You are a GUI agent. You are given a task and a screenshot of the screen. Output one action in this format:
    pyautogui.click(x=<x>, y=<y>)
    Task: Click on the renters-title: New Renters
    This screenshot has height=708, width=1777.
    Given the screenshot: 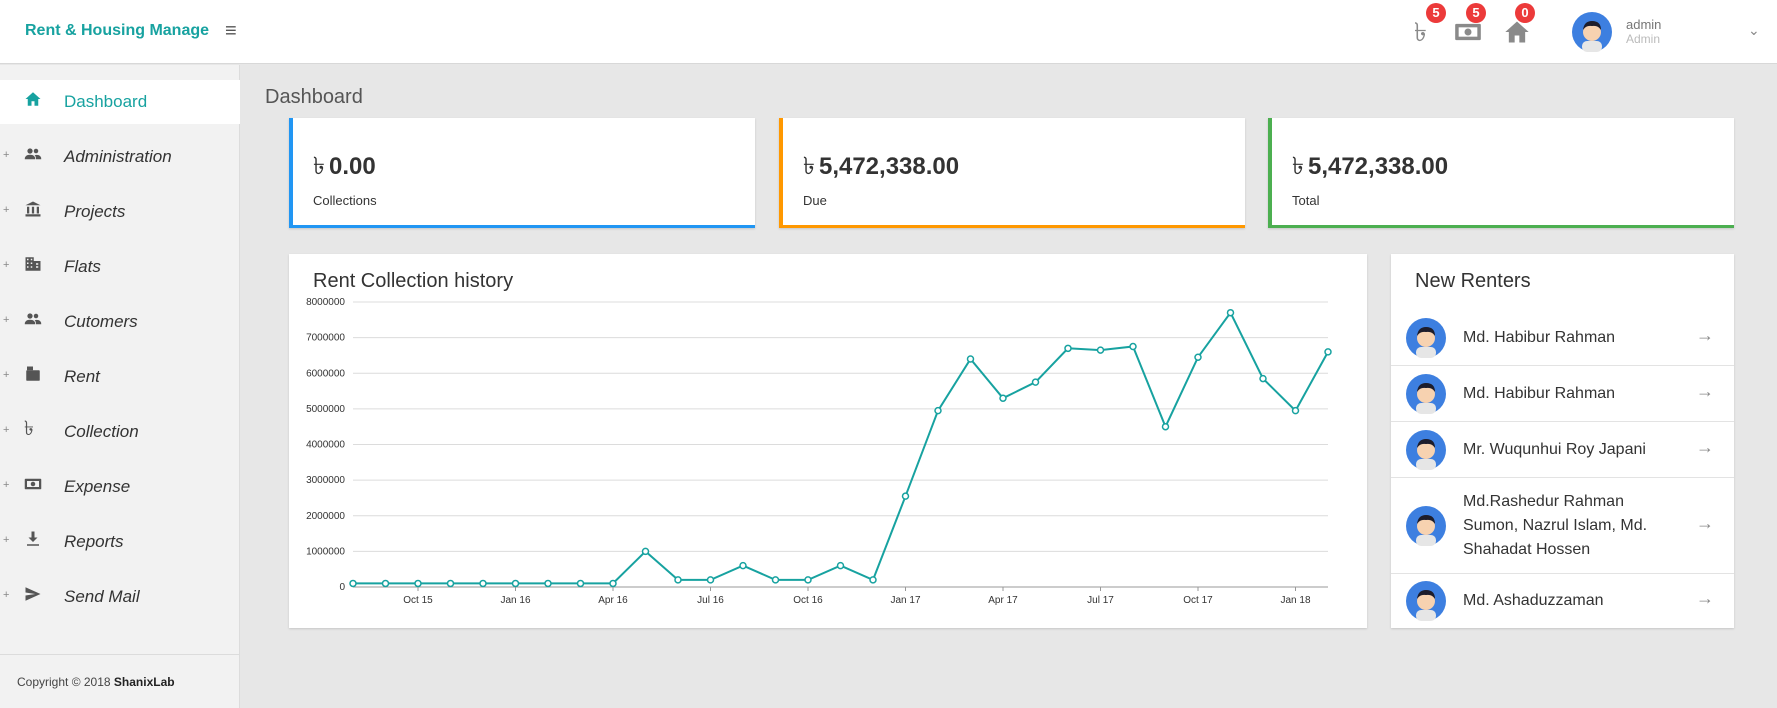 What is the action you would take?
    pyautogui.click(x=1473, y=281)
    